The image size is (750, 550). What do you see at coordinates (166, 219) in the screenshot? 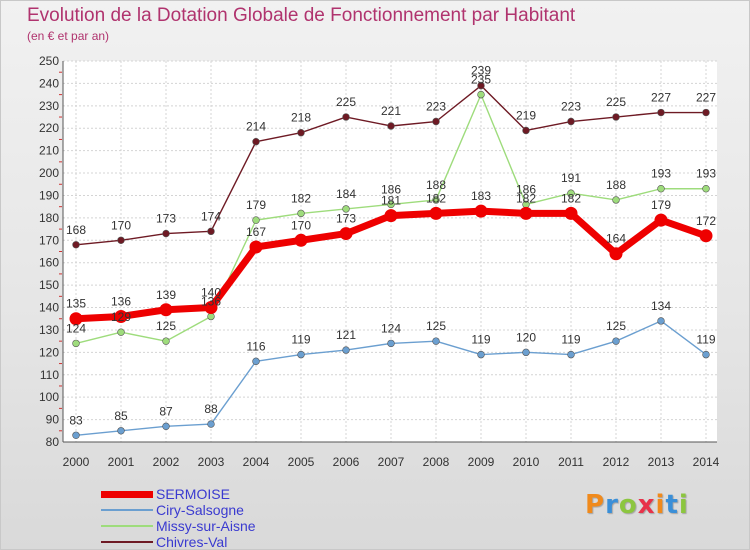
I see `data-label-chivres-val-2002: 173` at bounding box center [166, 219].